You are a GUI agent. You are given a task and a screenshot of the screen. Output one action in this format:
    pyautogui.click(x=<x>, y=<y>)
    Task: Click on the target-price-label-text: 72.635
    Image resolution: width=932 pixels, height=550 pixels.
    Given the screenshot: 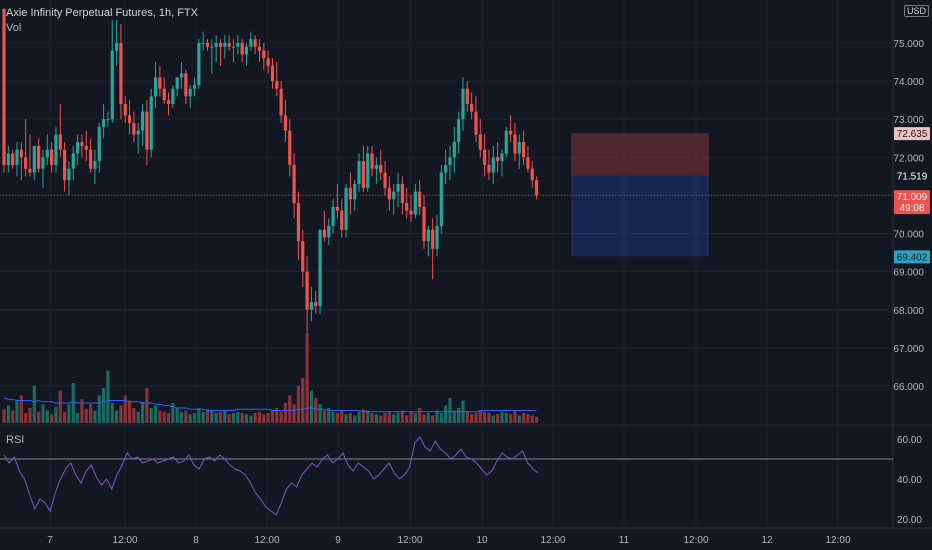 What is the action you would take?
    pyautogui.click(x=912, y=134)
    